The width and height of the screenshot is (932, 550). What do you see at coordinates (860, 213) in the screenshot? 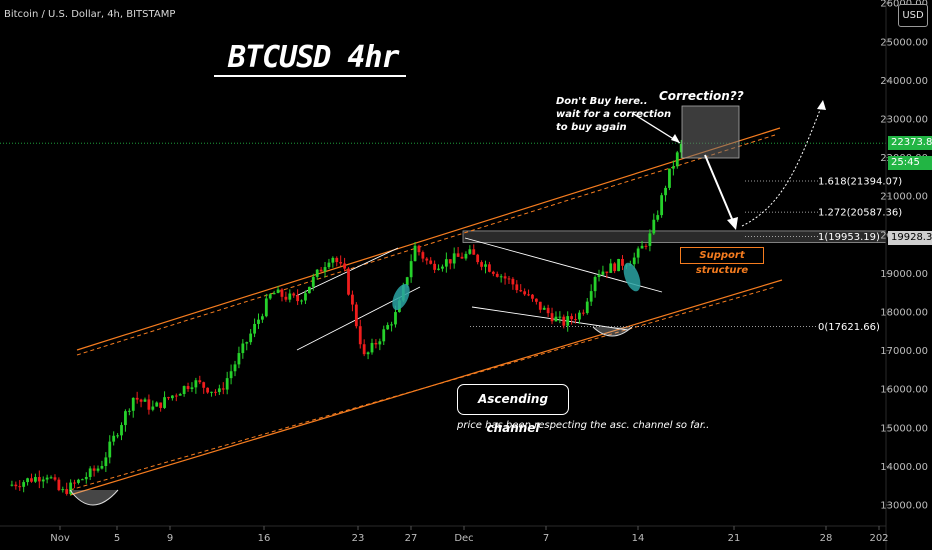
I see `fib-level-label: 1.272(20587.36)` at bounding box center [860, 213].